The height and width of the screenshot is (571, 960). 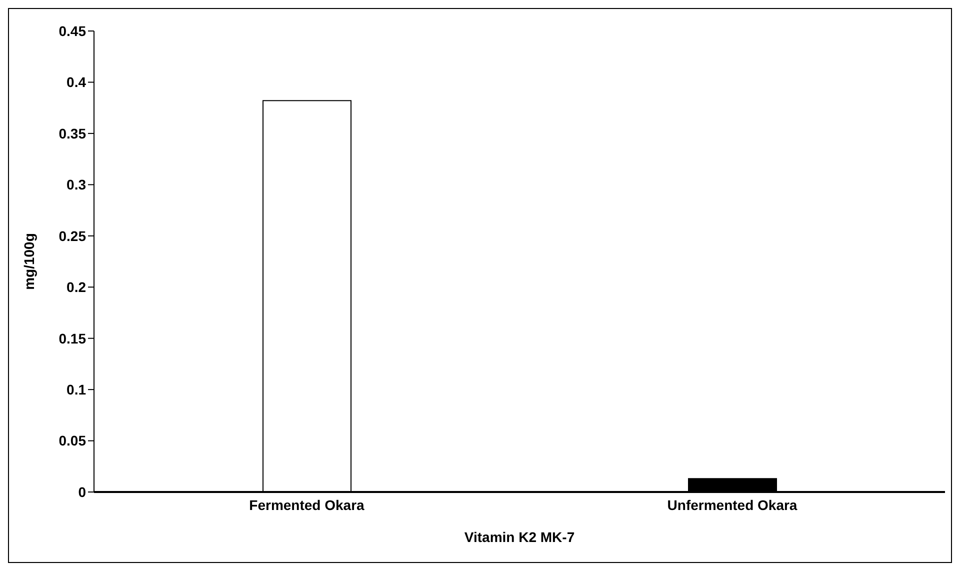 What do you see at coordinates (72, 338) in the screenshot?
I see `y-tick-label: 0.15` at bounding box center [72, 338].